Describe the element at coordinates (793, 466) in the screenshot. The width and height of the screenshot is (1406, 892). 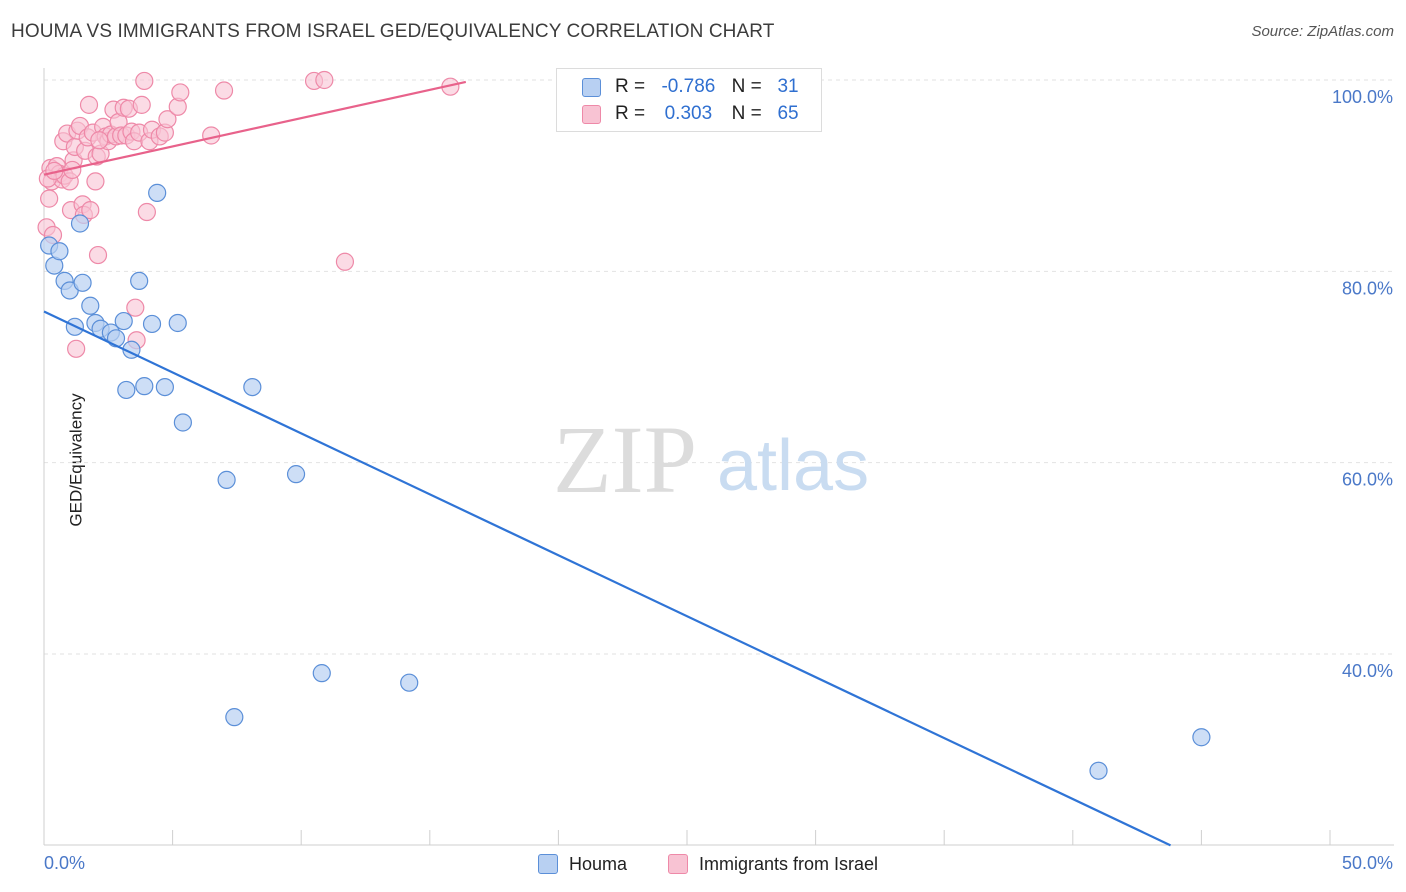
I see `watermark-atlas: atlas` at that location.